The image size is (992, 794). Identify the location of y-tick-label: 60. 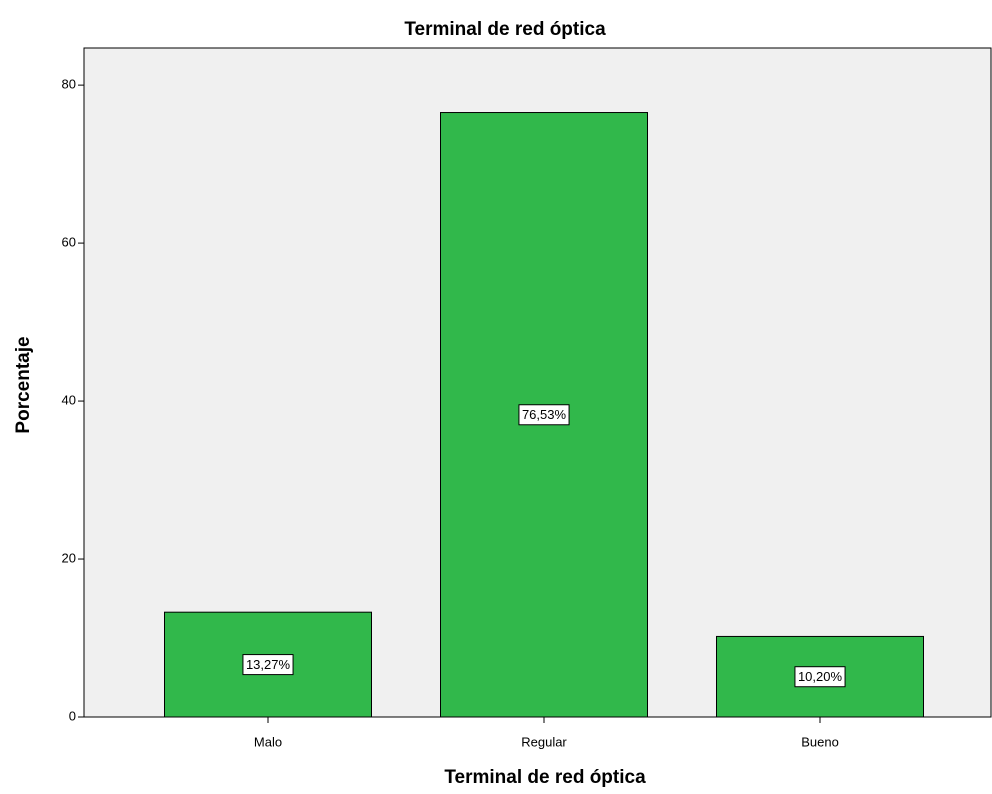
(69, 242).